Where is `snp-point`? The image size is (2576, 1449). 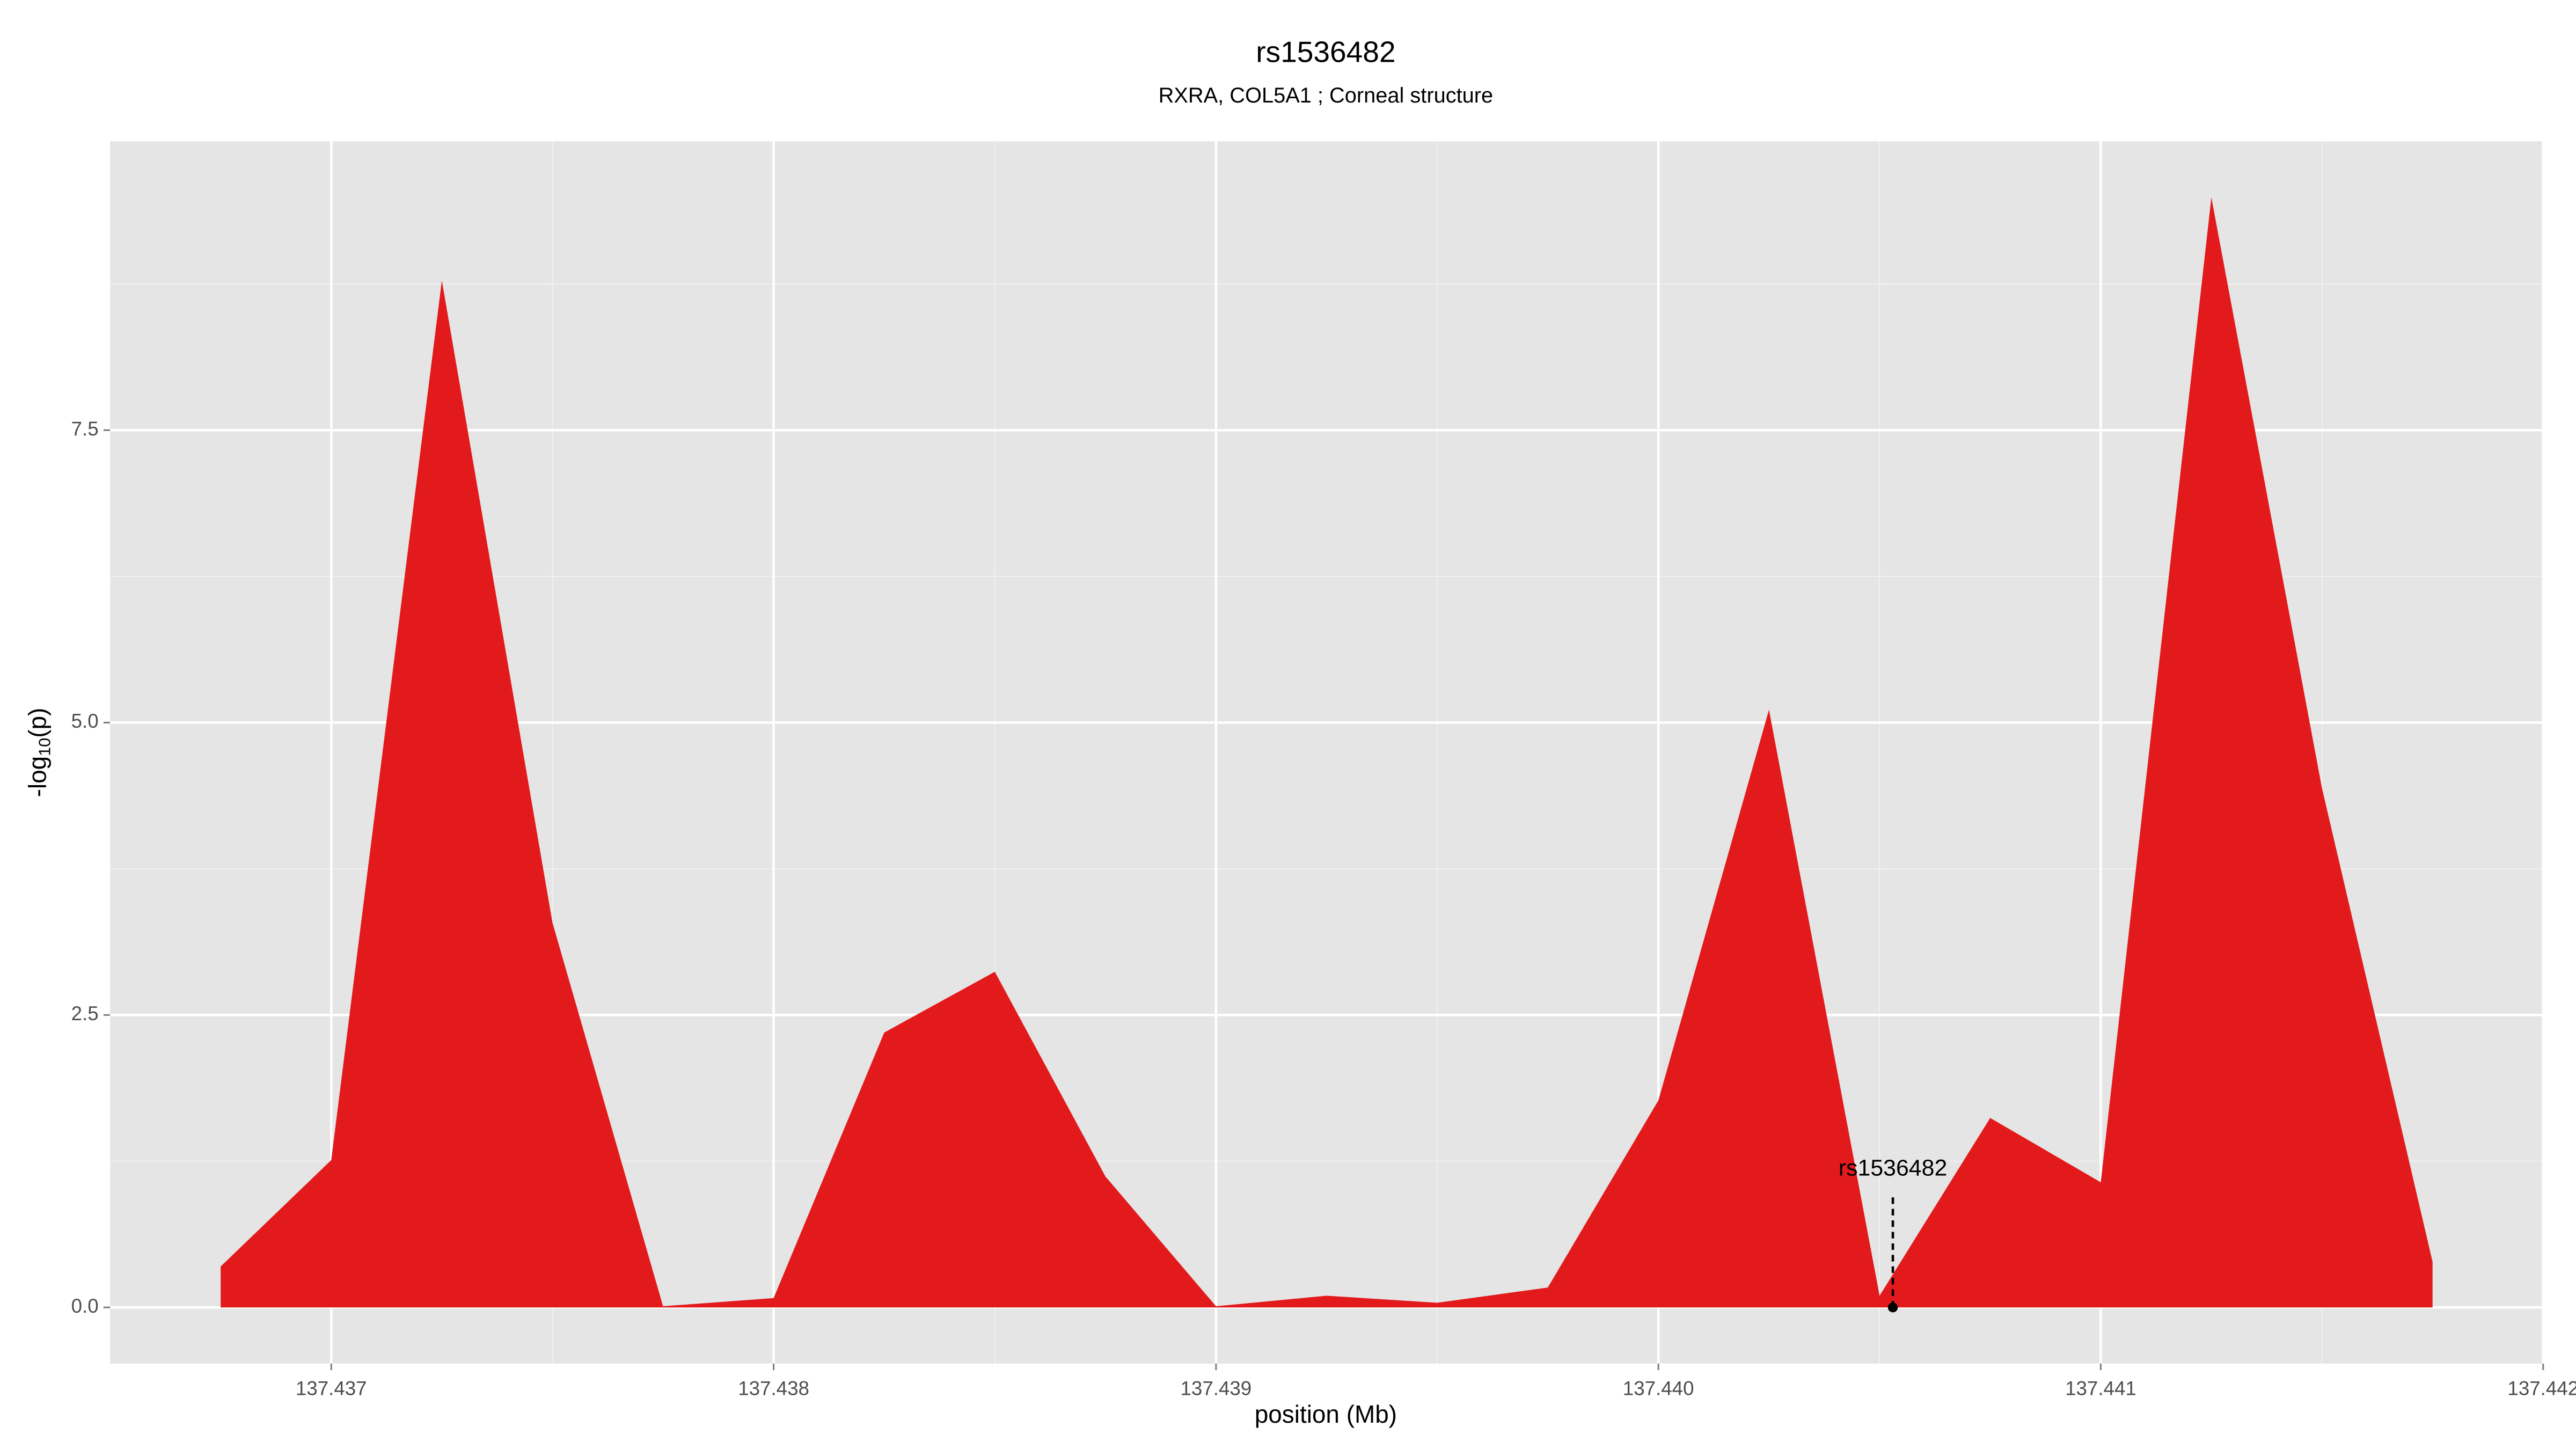 snp-point is located at coordinates (1892, 1307).